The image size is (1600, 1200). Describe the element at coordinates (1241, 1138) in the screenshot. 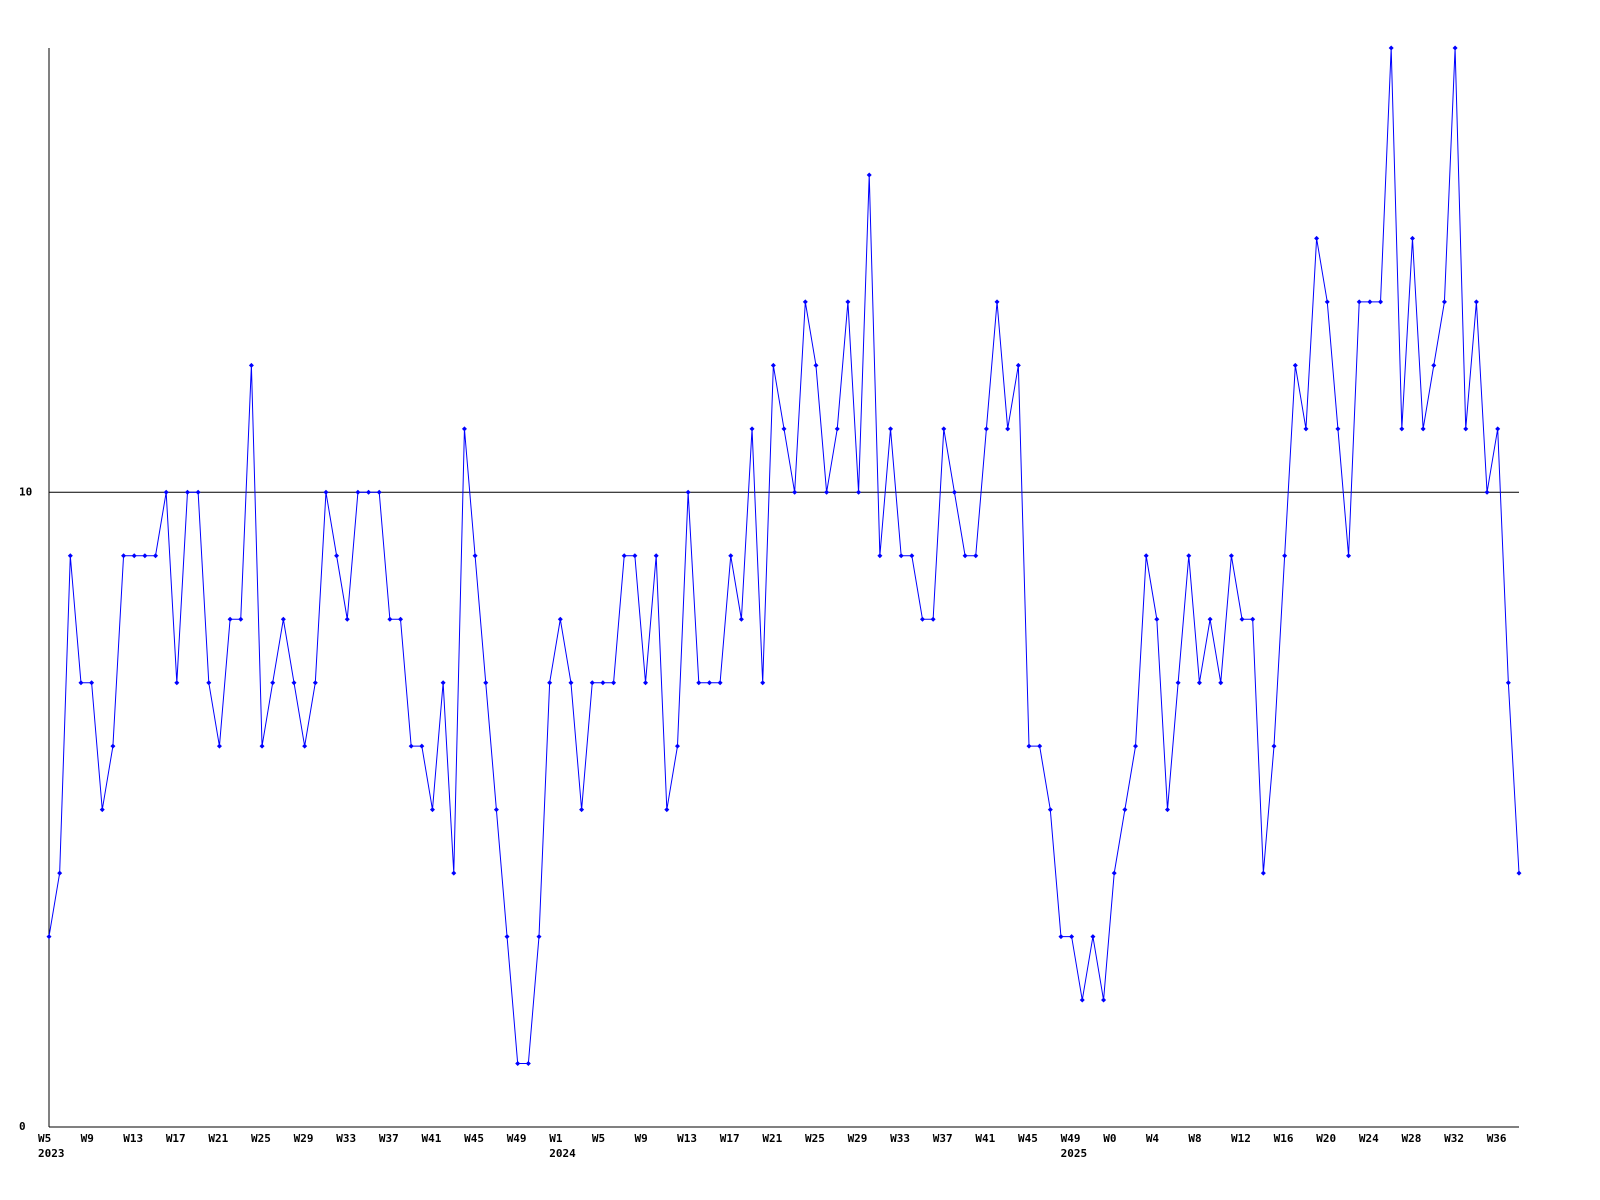

I see `x-tick-label: W12` at that location.